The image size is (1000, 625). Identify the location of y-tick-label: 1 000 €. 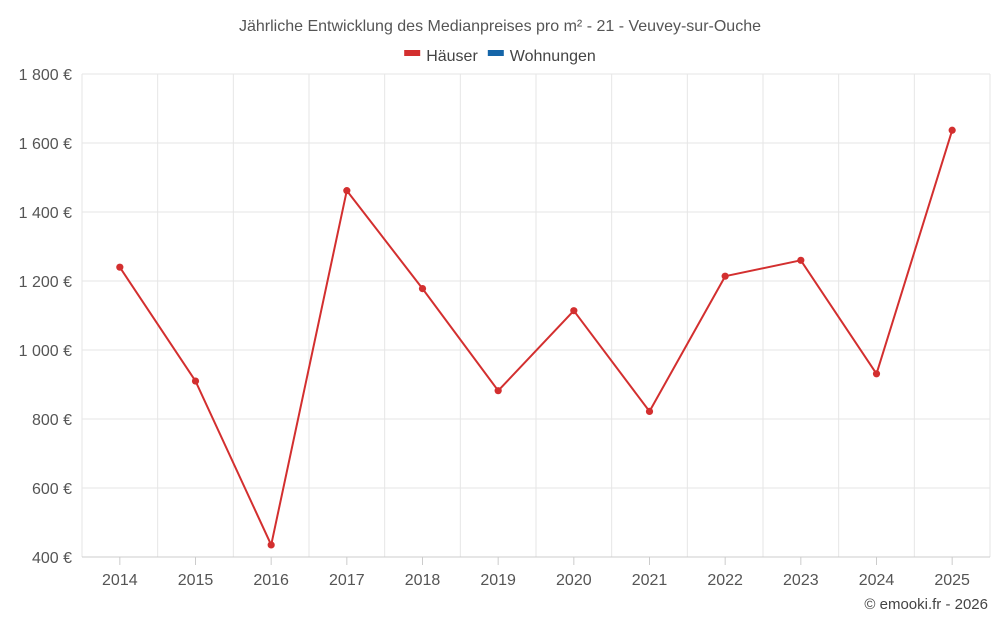
(45, 351).